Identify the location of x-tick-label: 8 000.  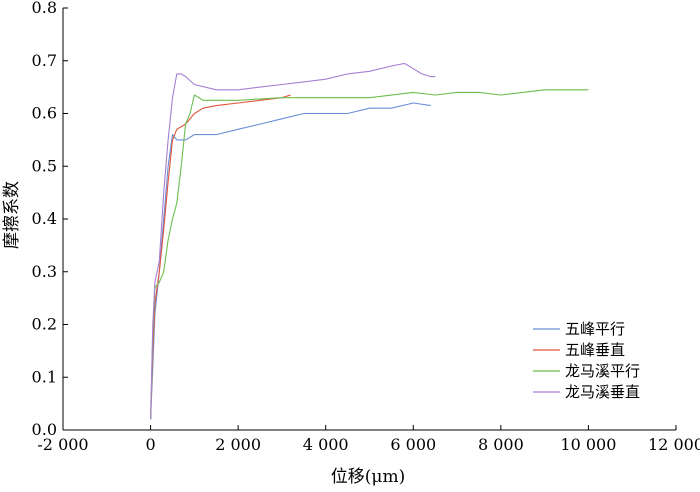
(501, 444).